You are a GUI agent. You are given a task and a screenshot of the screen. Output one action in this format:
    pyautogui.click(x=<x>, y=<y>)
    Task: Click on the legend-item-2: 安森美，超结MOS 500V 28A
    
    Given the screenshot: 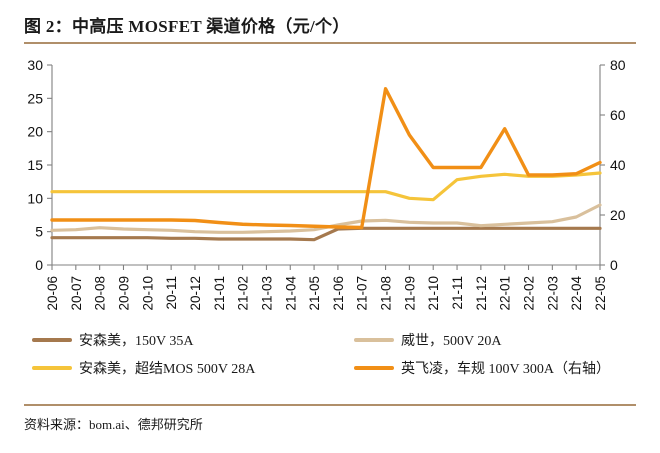 What is the action you would take?
    pyautogui.click(x=143, y=368)
    